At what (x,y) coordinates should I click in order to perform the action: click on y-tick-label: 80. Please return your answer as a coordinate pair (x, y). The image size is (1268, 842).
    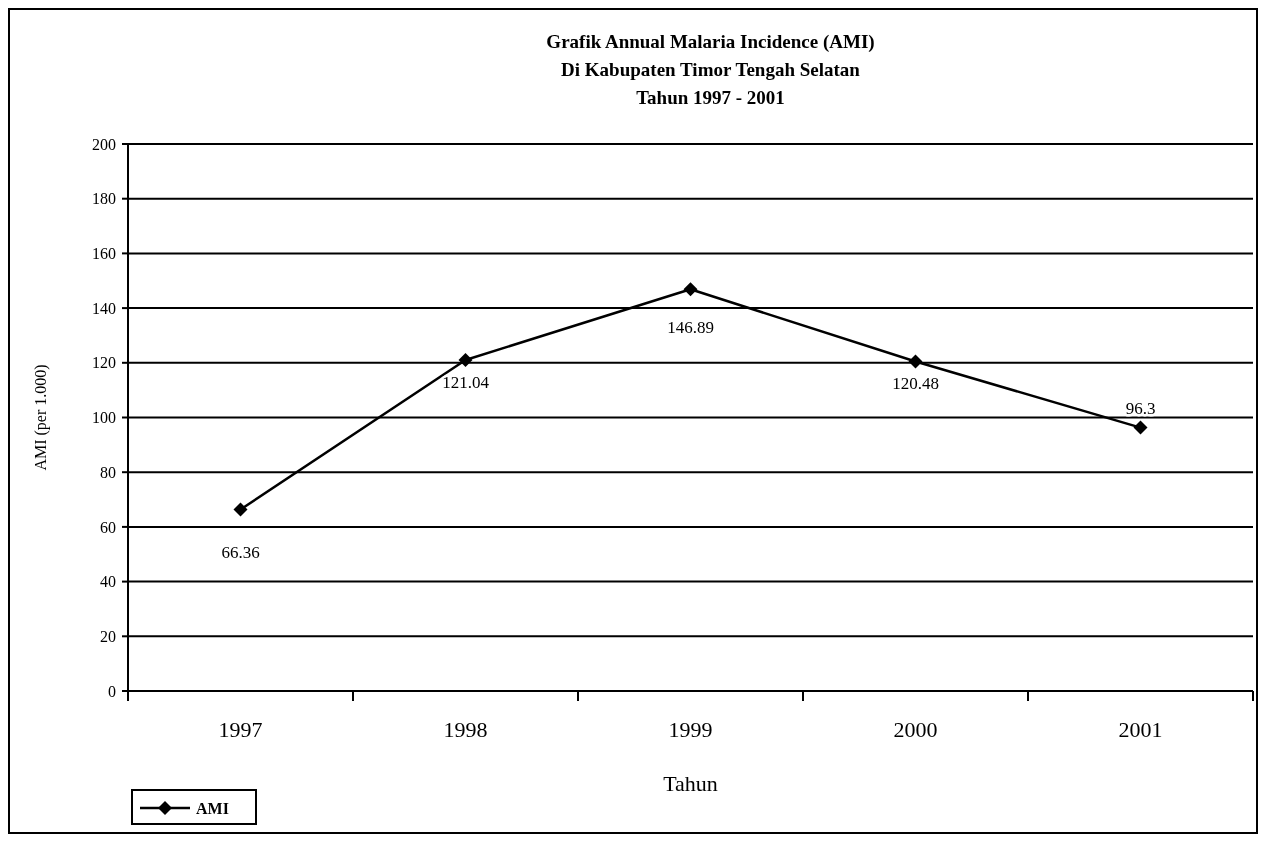
    Looking at the image, I should click on (108, 472).